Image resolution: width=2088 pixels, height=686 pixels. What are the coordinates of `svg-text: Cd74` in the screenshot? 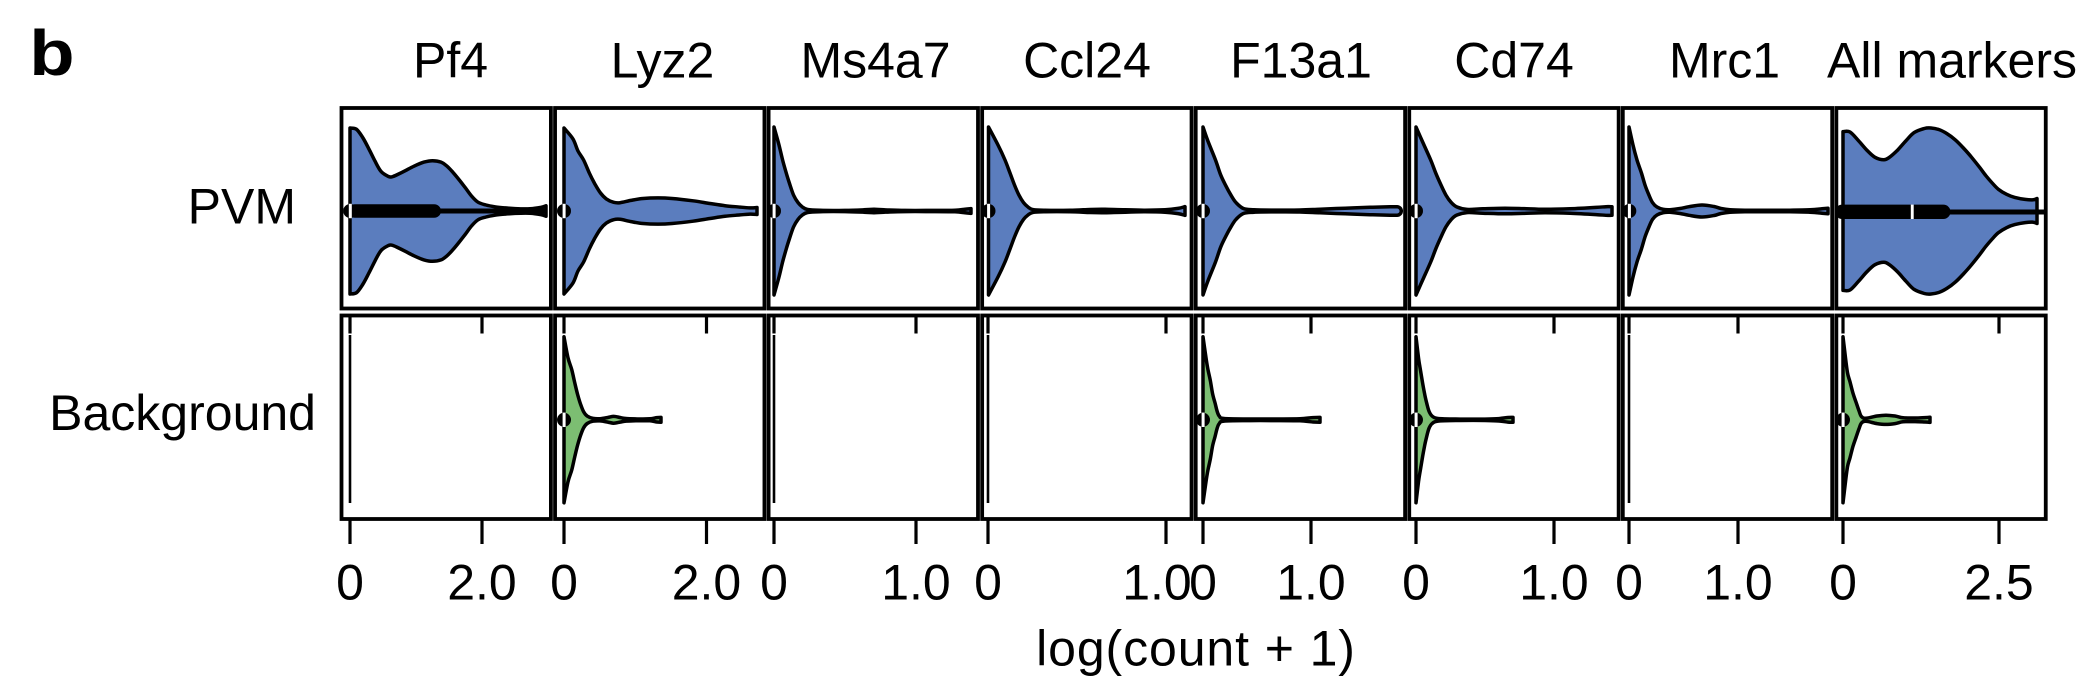 It's located at (1514, 61).